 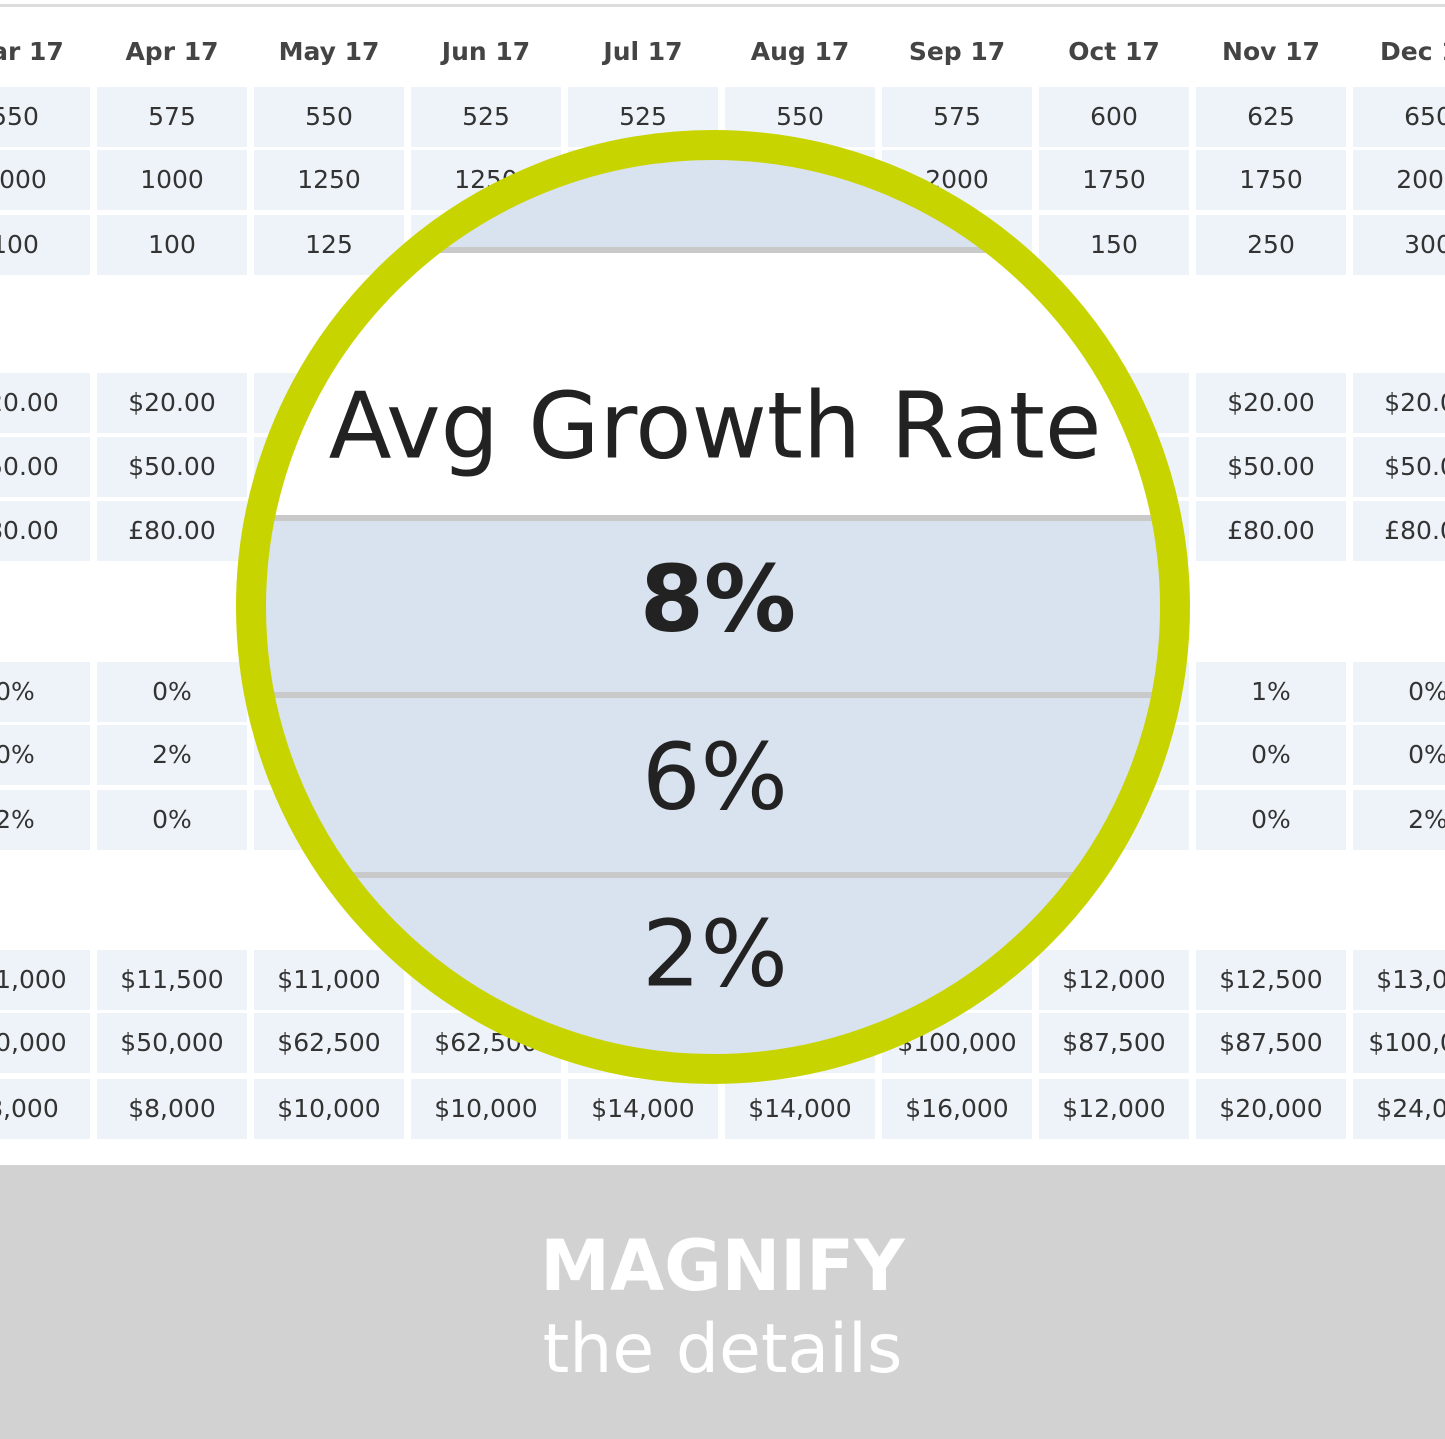 I want to click on table-cell: 2000, so click(x=1399, y=180).